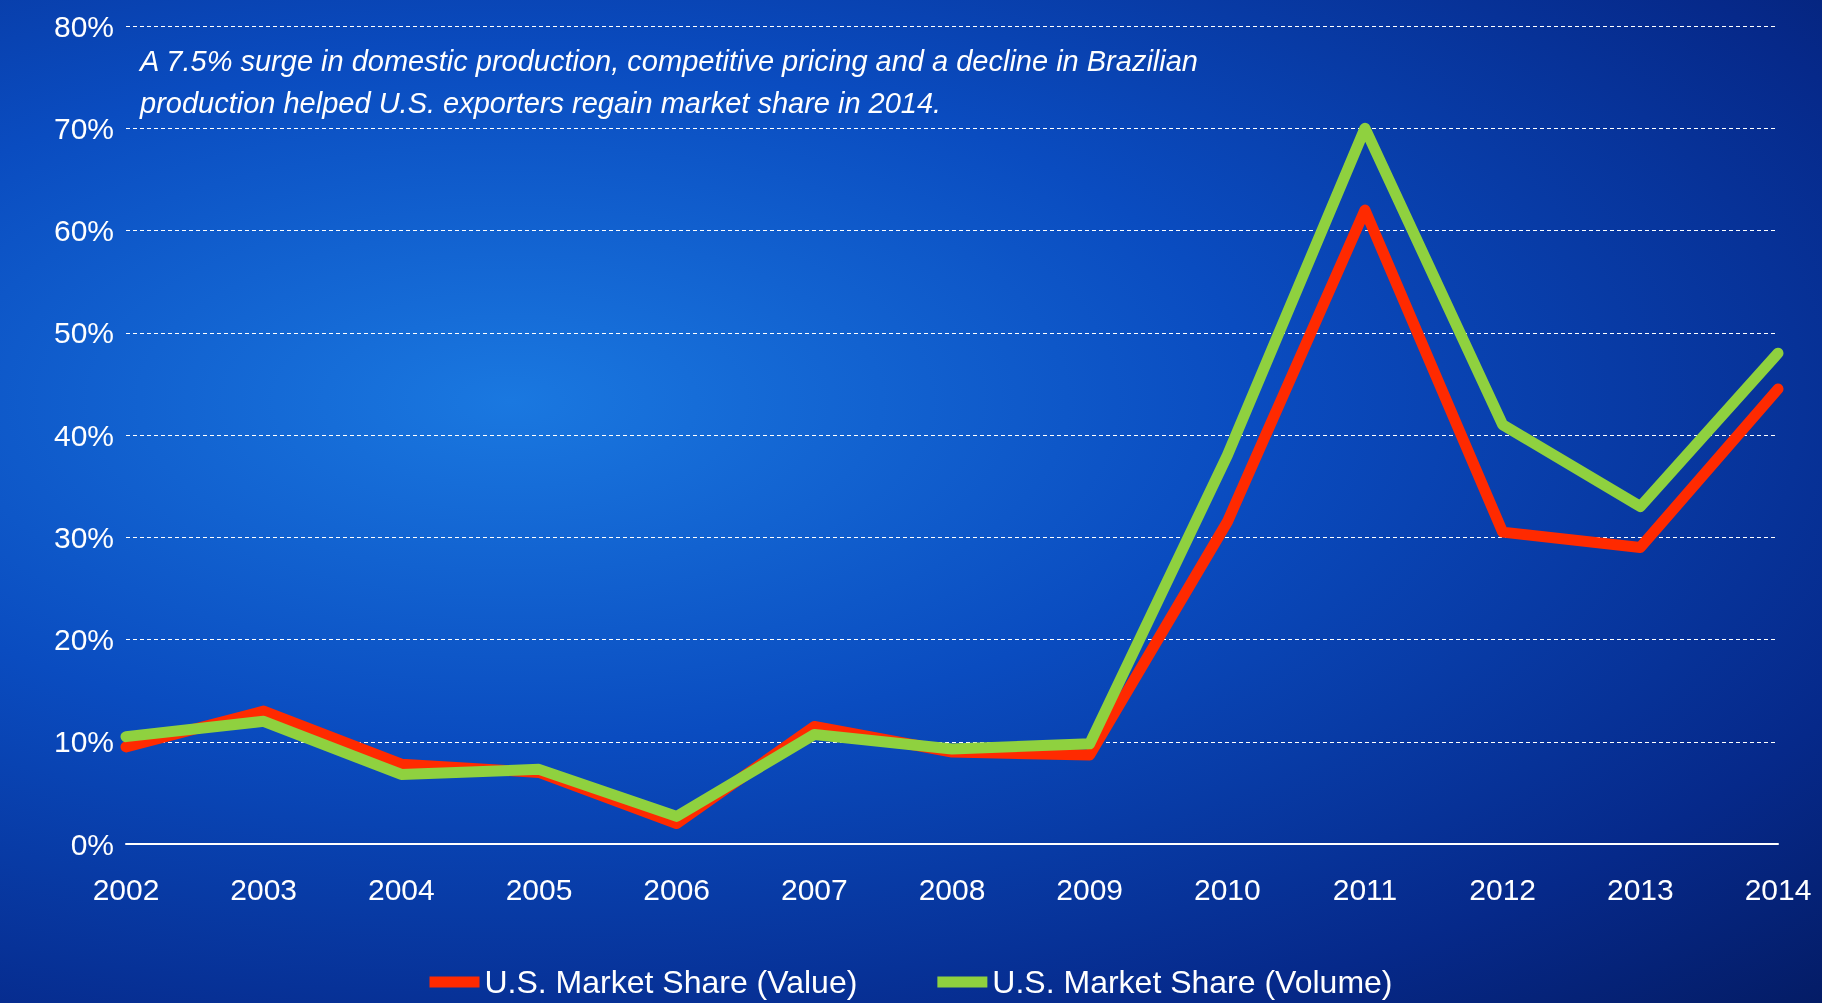  What do you see at coordinates (401, 889) in the screenshot?
I see `x-tick-label: 2004` at bounding box center [401, 889].